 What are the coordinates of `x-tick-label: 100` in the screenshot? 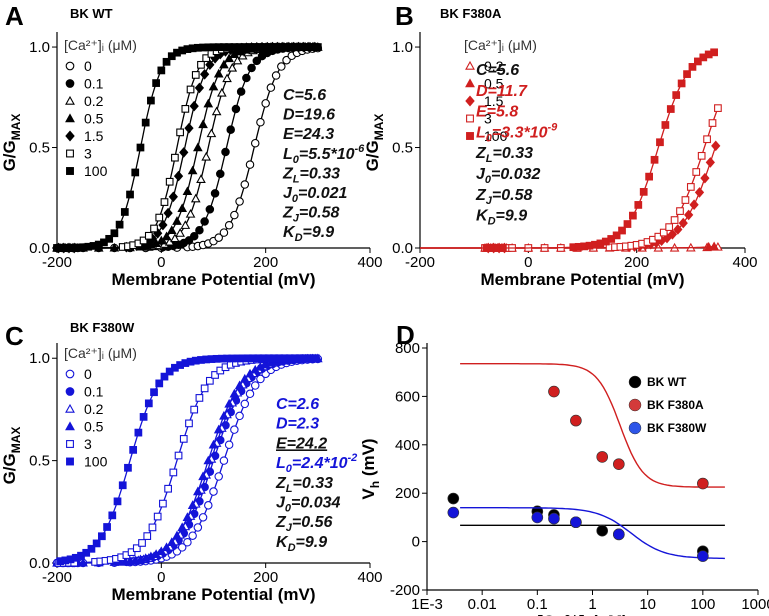 It's located at (702, 604).